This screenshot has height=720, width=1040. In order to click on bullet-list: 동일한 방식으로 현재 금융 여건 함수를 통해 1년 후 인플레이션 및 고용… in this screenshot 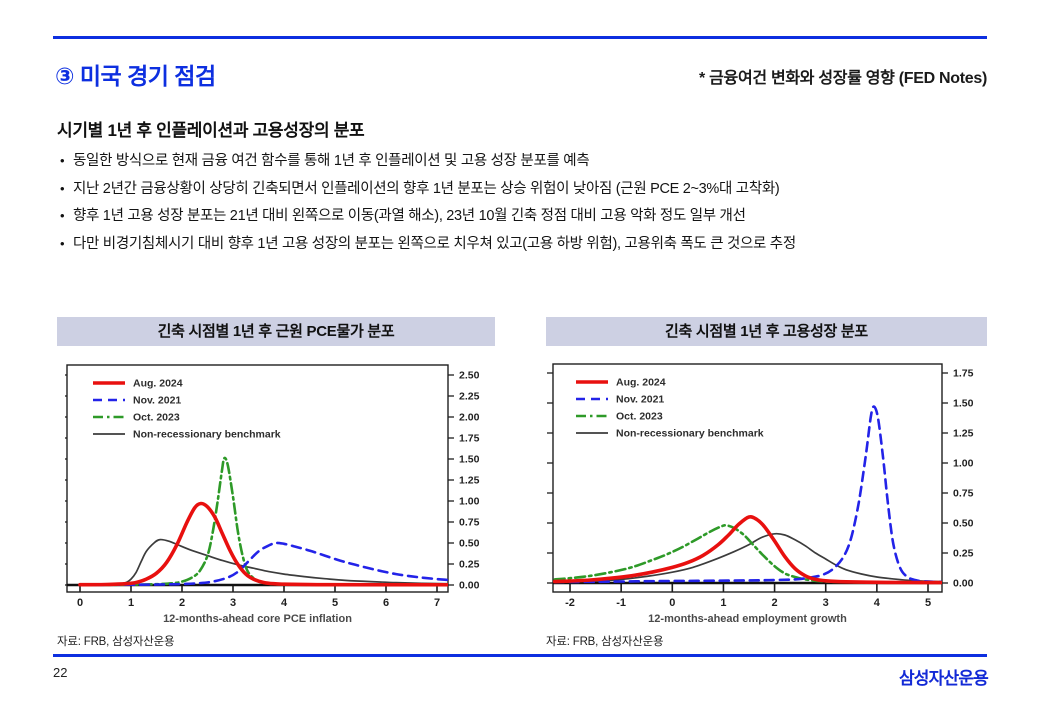, I will do `click(525, 207)`.